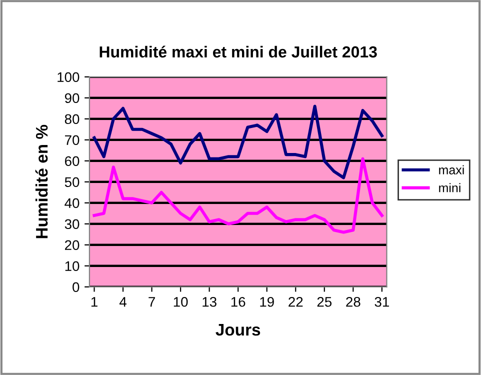 The height and width of the screenshot is (375, 481). Describe the element at coordinates (72, 245) in the screenshot. I see `y-tick-label: 20` at that location.